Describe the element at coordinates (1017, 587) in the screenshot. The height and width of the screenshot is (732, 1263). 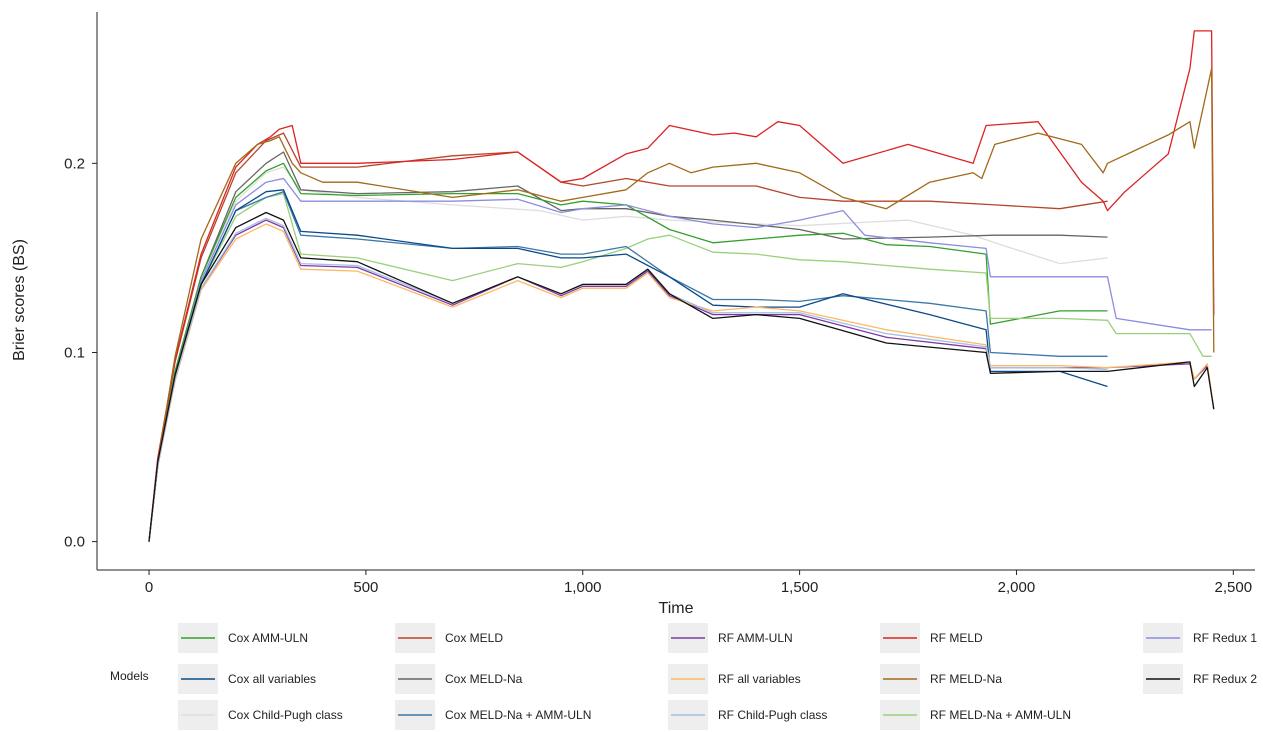
I see `x-tick-label: 2,000` at that location.